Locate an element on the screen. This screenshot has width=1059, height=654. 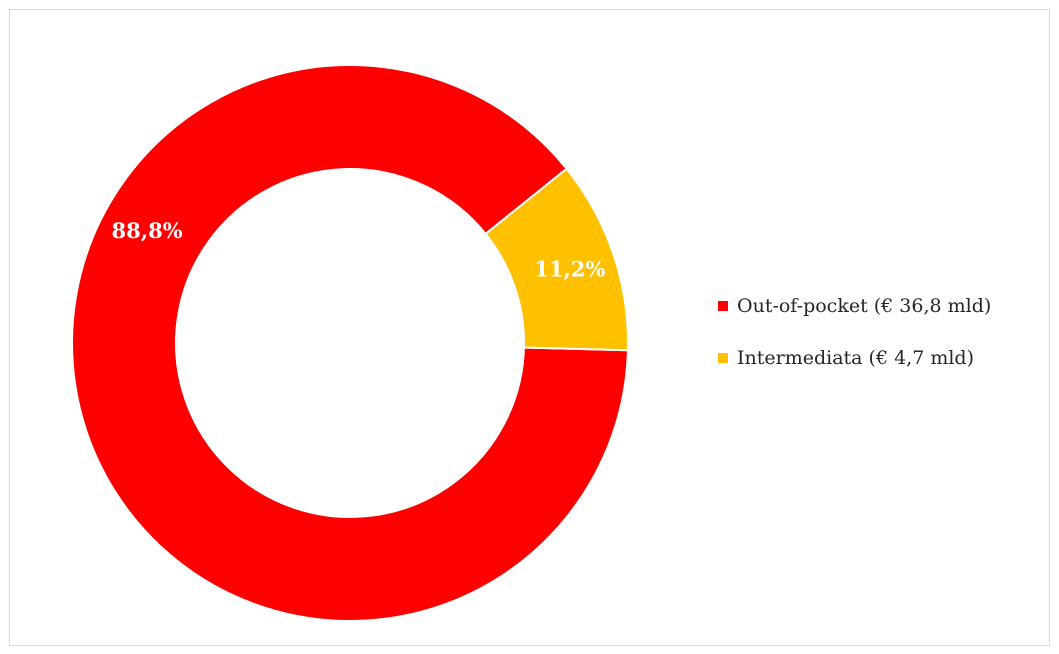
data-label-intermediata: 11,2% is located at coordinates (569, 268).